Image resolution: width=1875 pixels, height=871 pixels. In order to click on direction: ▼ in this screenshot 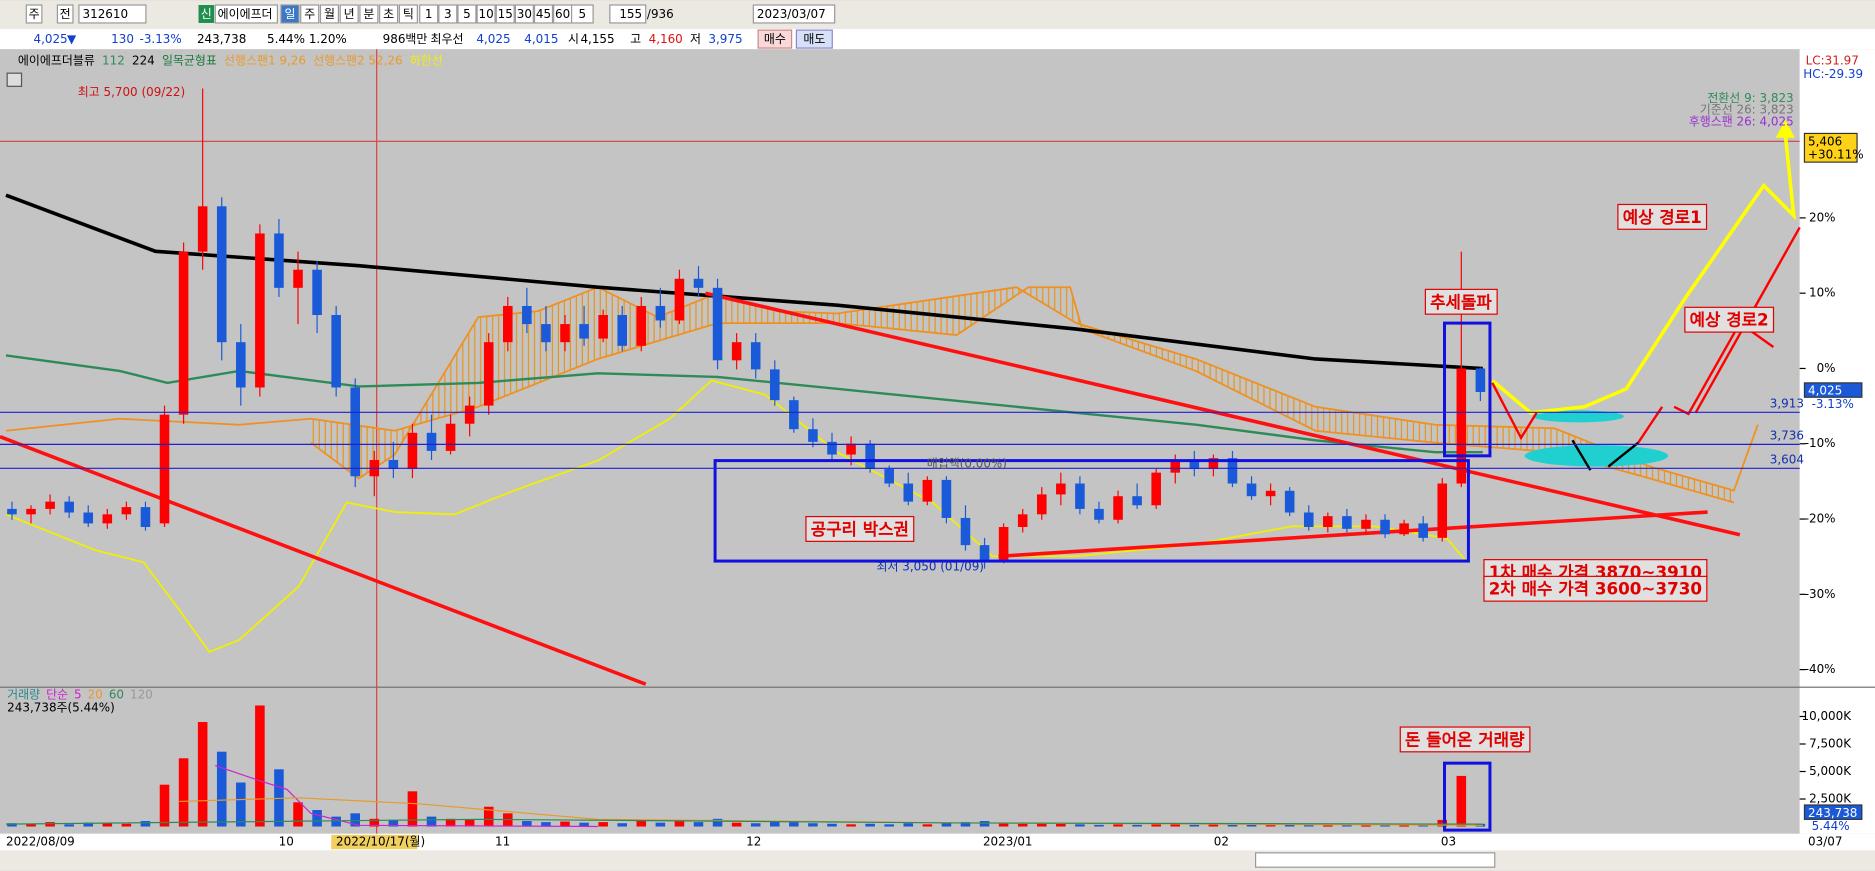, I will do `click(72, 39)`.